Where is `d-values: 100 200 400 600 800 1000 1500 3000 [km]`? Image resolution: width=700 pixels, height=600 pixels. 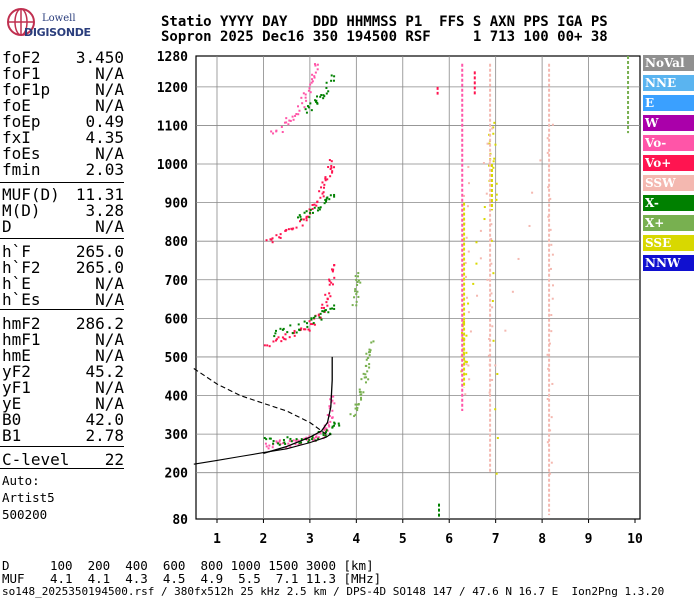
d-values: 100 200 400 600 800 1000 1500 3000 [km] is located at coordinates (212, 565).